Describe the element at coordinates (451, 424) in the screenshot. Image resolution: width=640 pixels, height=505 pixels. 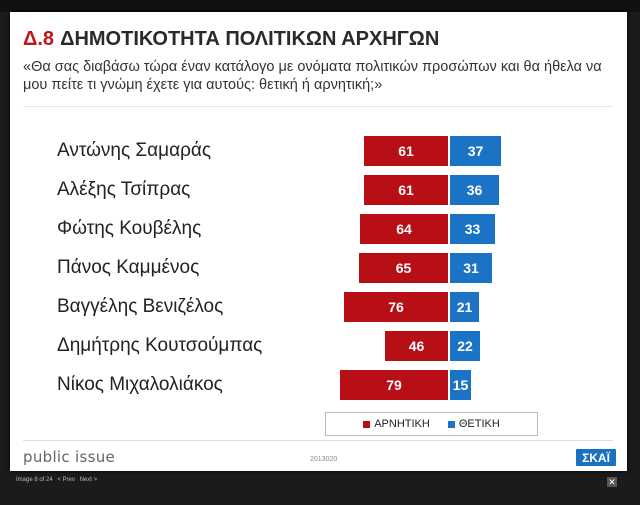
I see `legend-swatch-positive` at that location.